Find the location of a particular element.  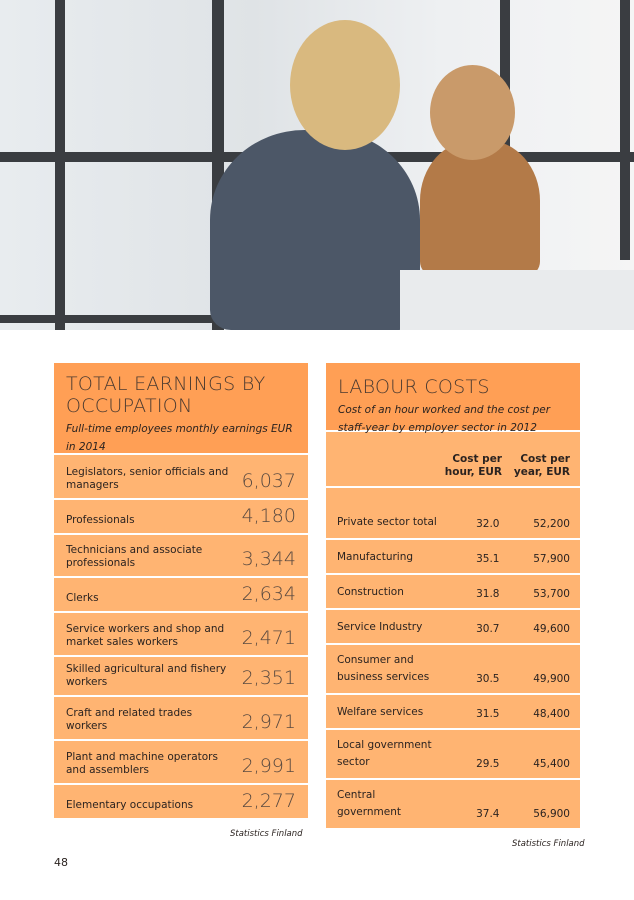

earnings-value: 2,471 is located at coordinates (268, 638).